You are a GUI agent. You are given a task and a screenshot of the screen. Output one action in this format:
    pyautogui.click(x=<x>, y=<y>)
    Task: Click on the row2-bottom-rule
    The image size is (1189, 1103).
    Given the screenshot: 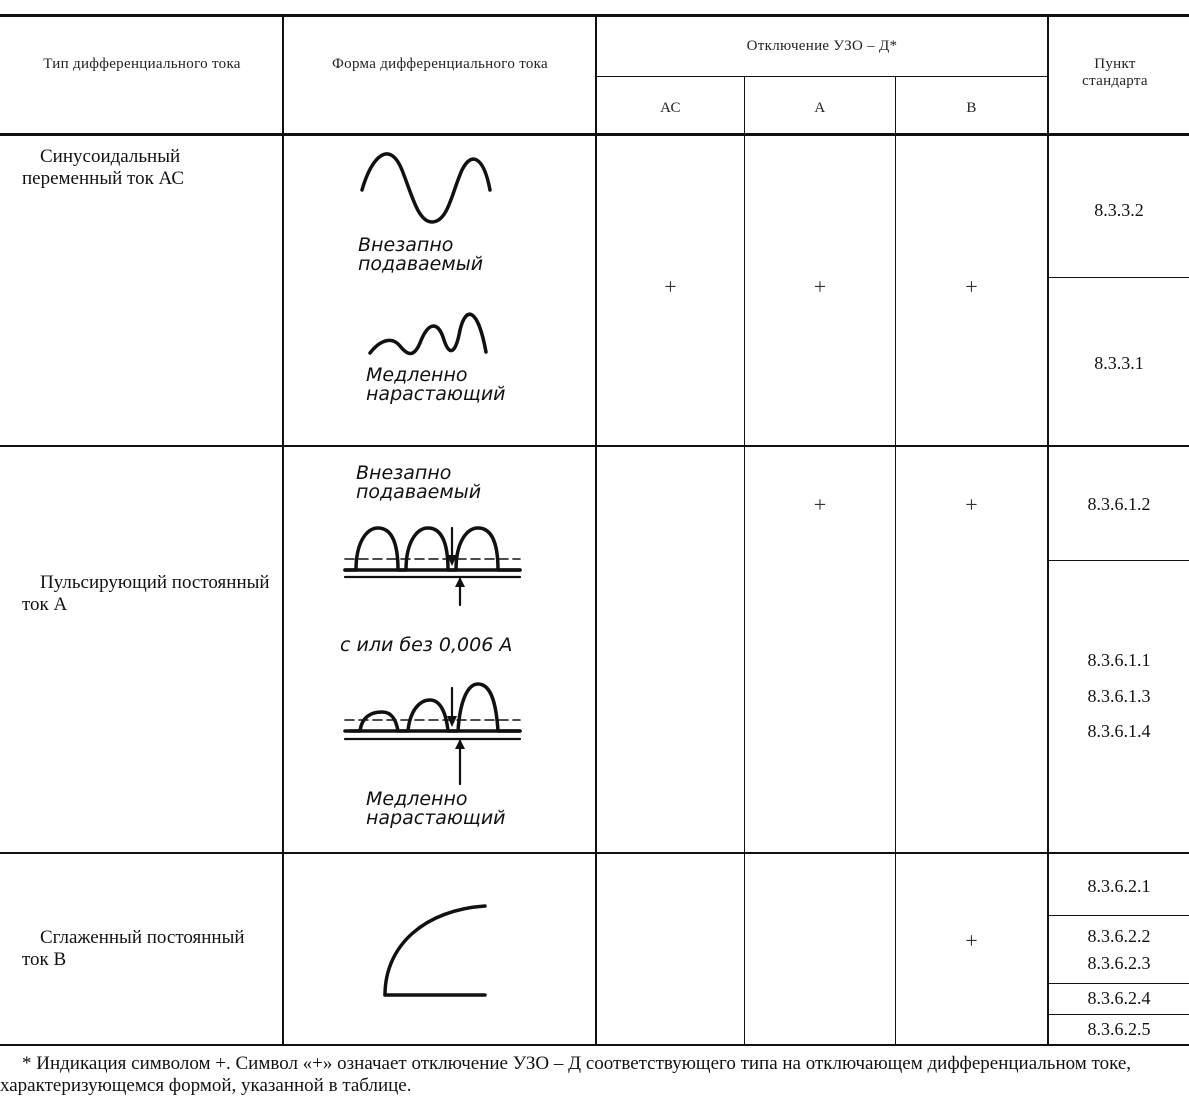 What is the action you would take?
    pyautogui.click(x=594, y=853)
    